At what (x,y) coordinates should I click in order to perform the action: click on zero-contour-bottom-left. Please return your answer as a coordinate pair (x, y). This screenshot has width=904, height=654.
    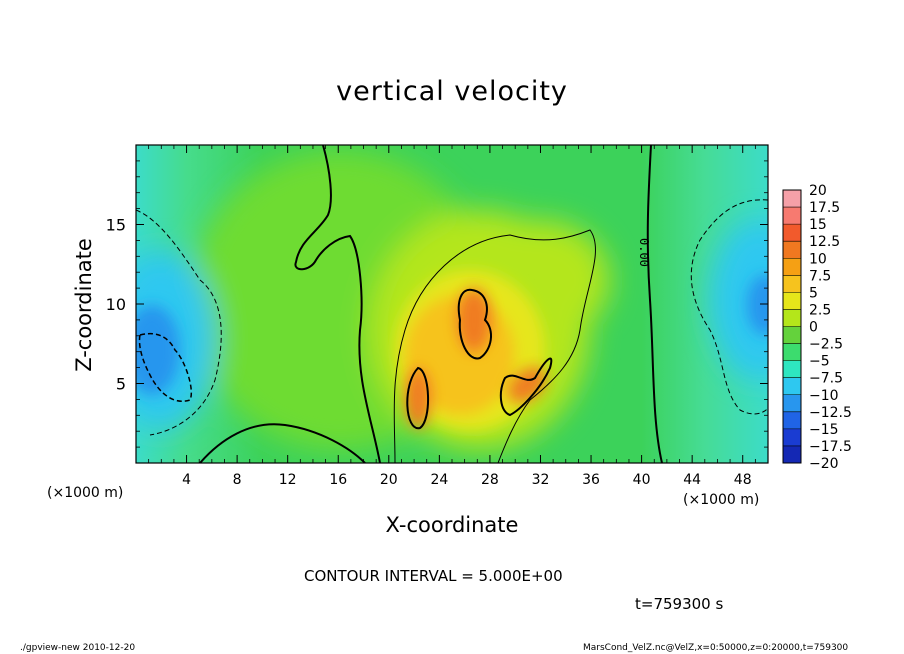
    Looking at the image, I should click on (282, 443).